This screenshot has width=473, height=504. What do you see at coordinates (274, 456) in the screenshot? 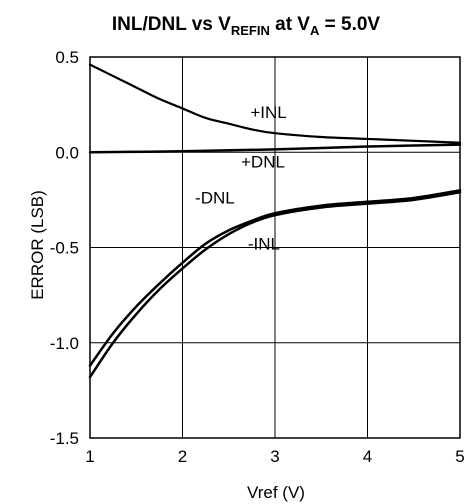
I see `x-tick-label: 3` at bounding box center [274, 456].